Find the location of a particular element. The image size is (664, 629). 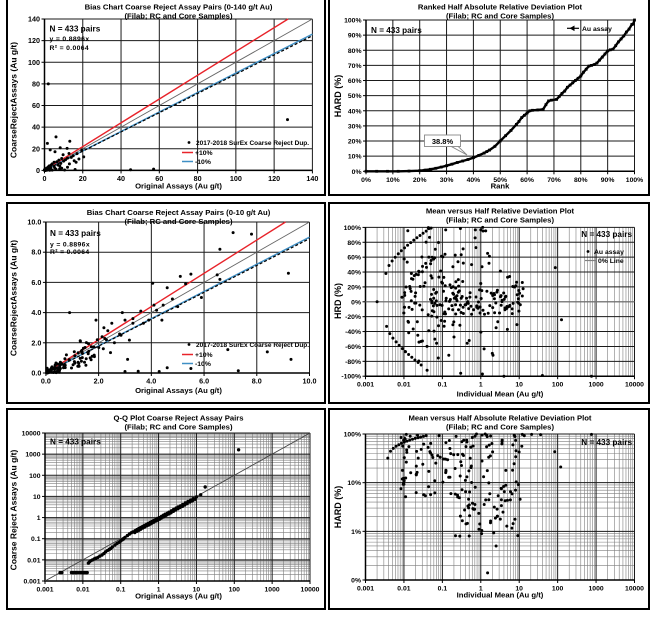

svg-text: 0% Line is located at coordinates (611, 261).